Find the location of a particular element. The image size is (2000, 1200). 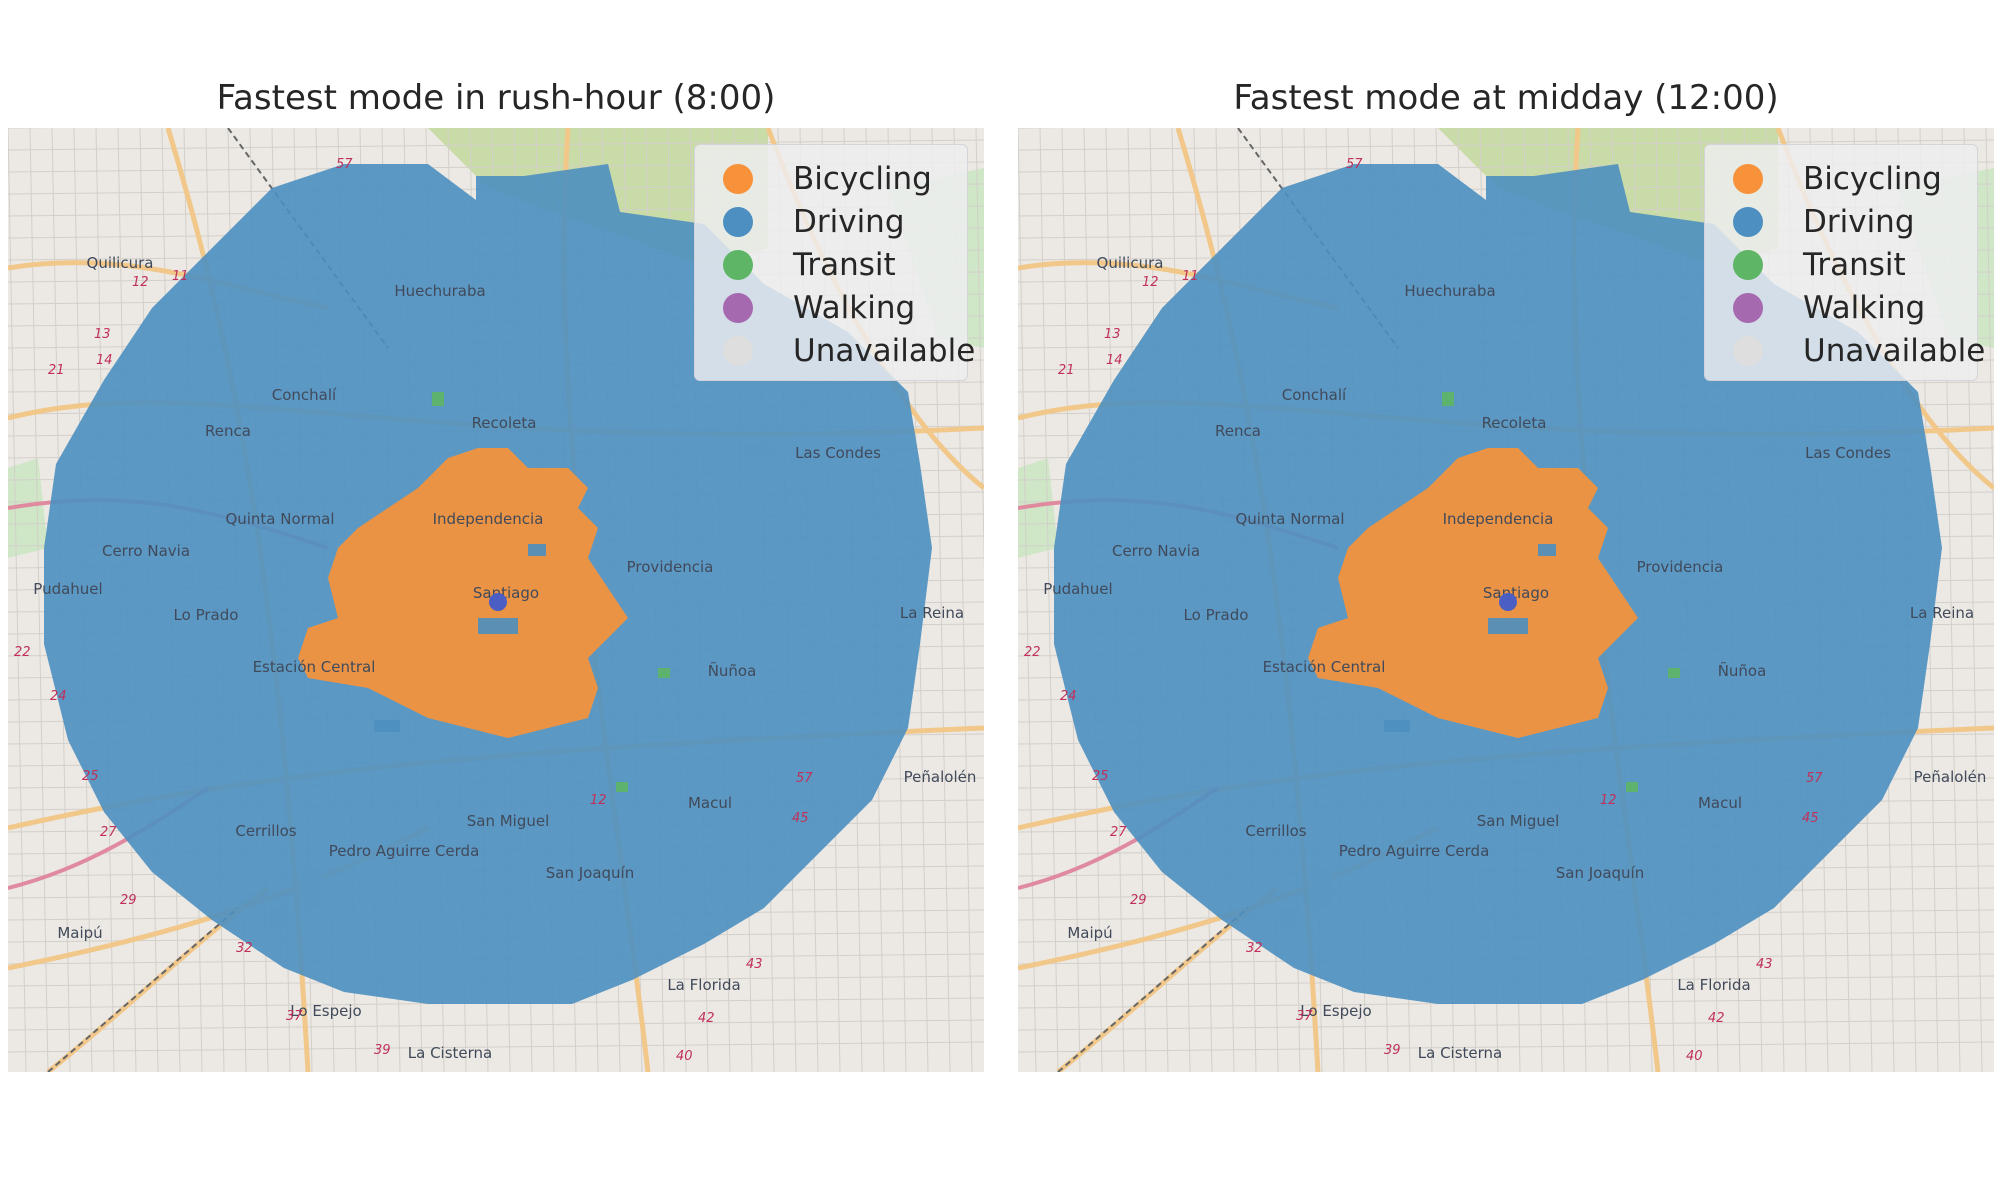

place-label: Macul is located at coordinates (1720, 803).